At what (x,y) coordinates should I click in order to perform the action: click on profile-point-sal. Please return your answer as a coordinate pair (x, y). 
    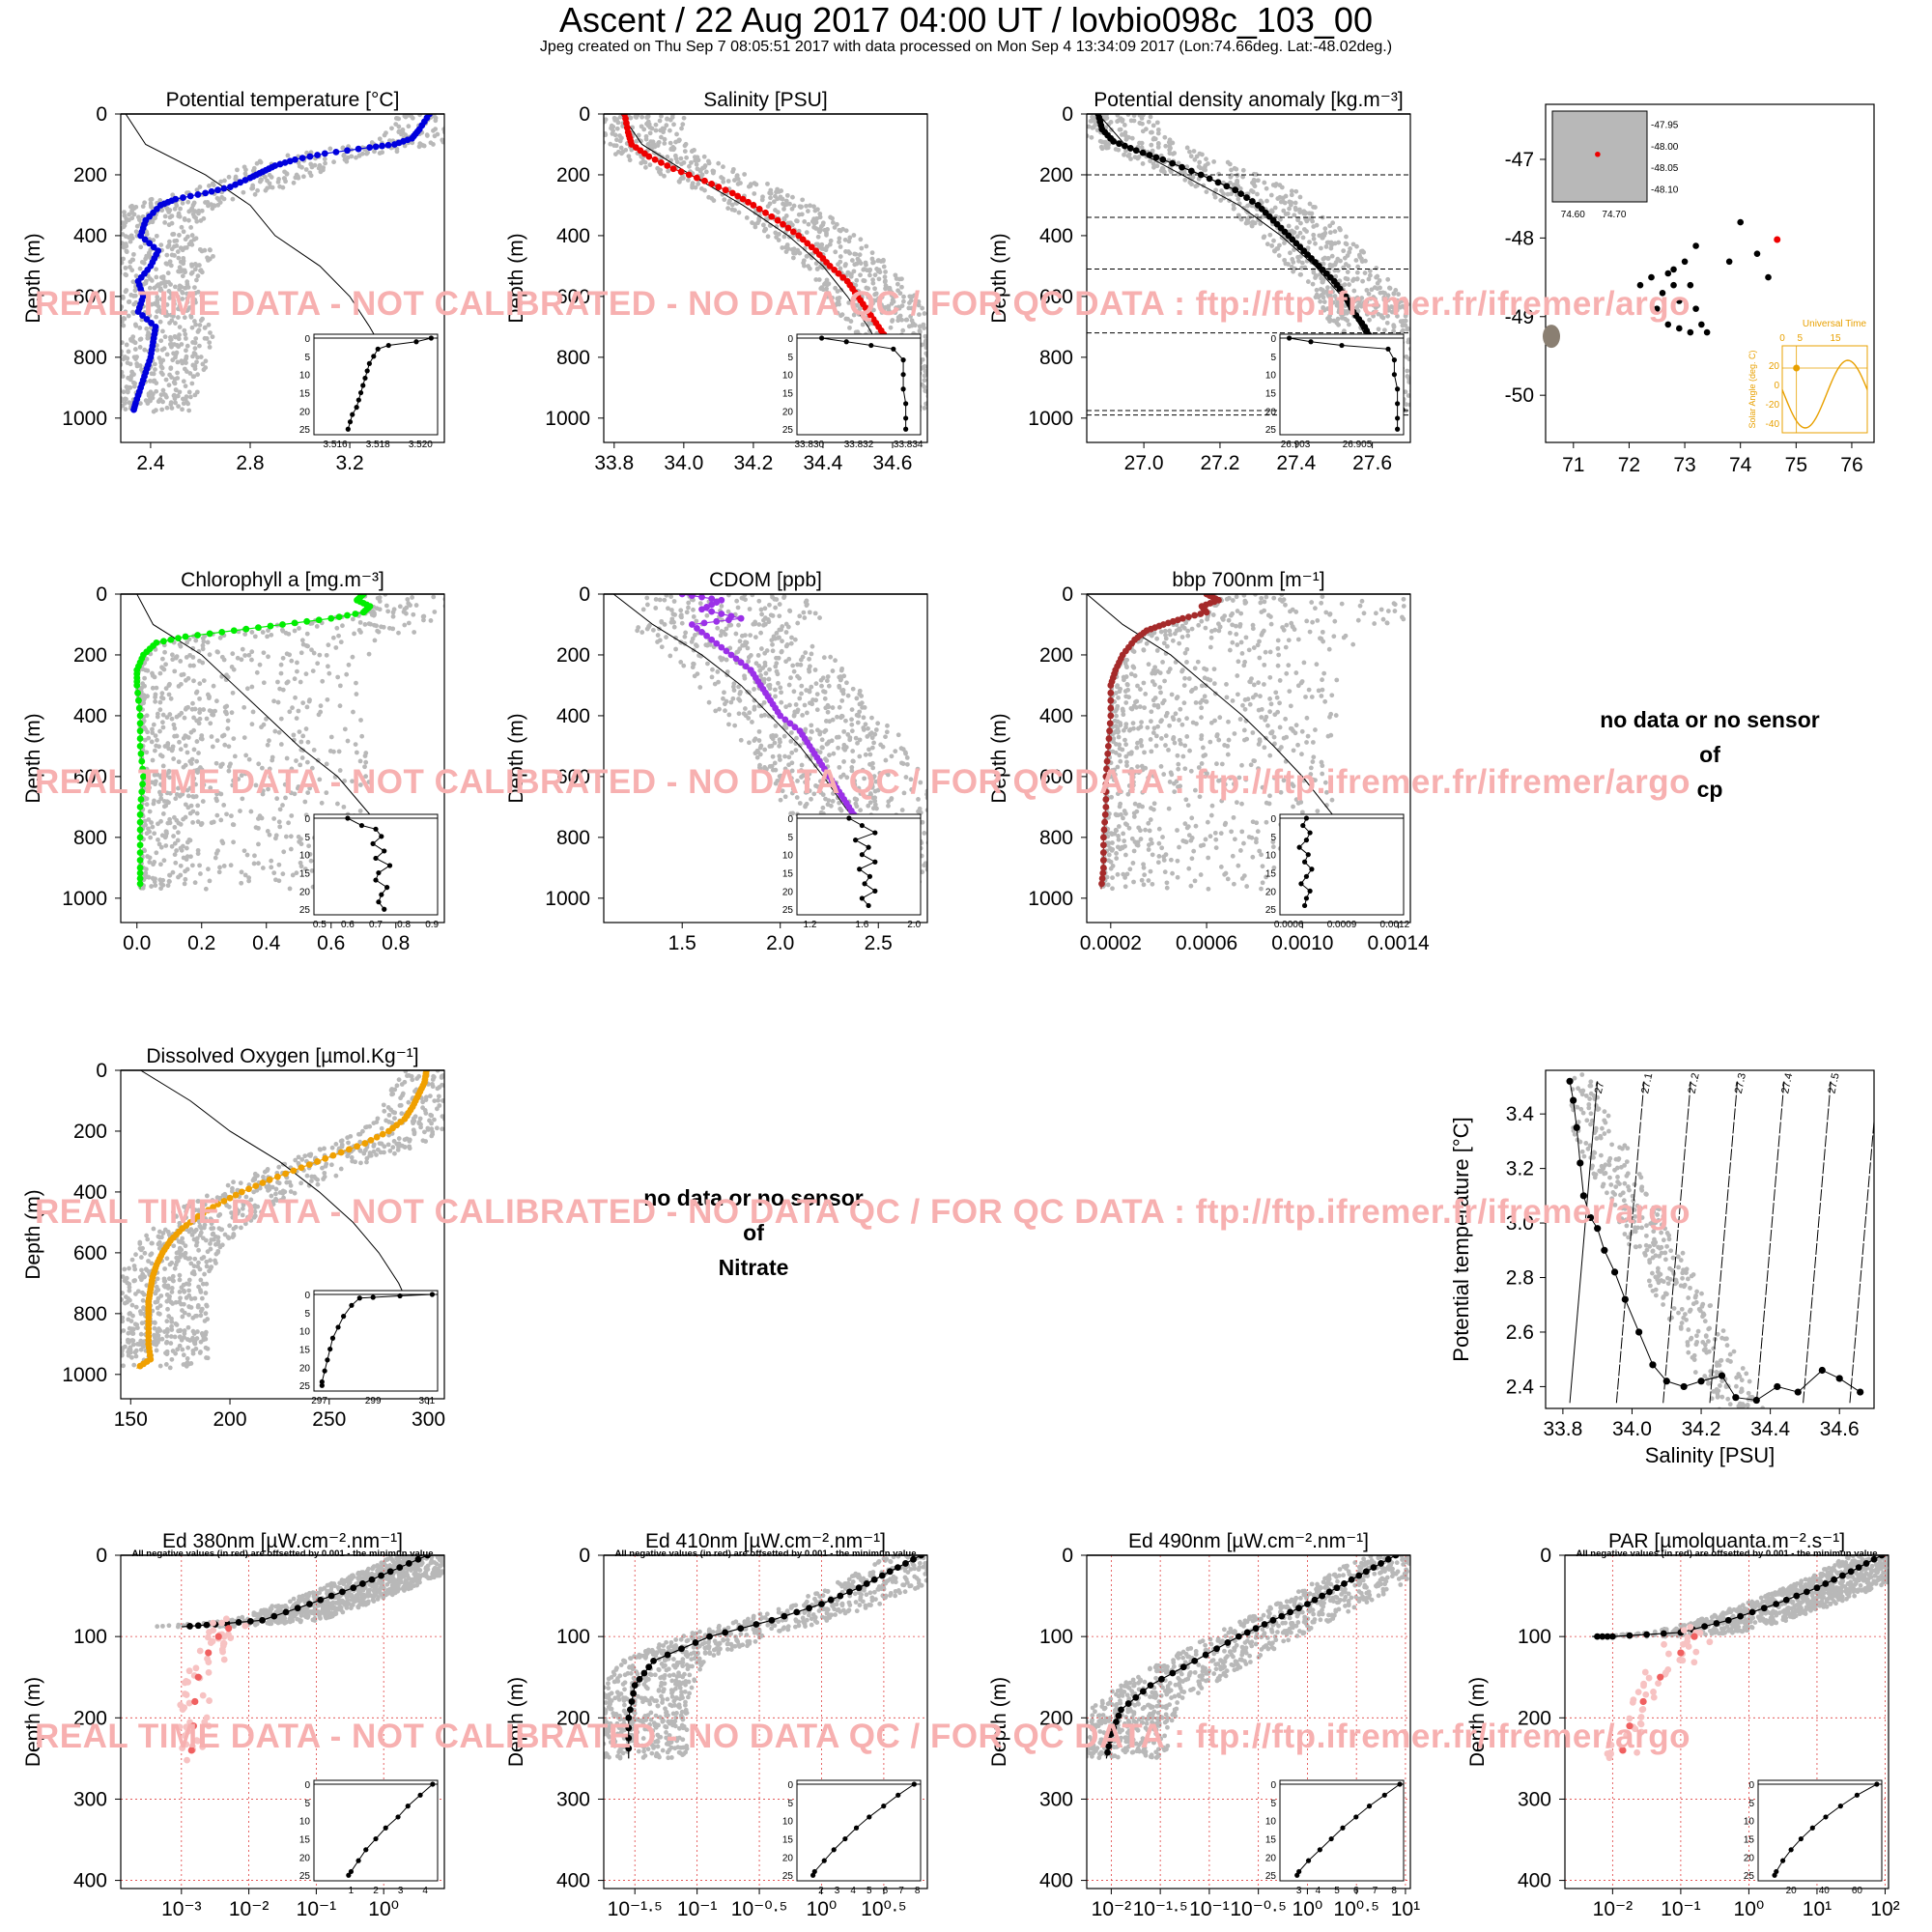
    Looking at the image, I should click on (725, 190).